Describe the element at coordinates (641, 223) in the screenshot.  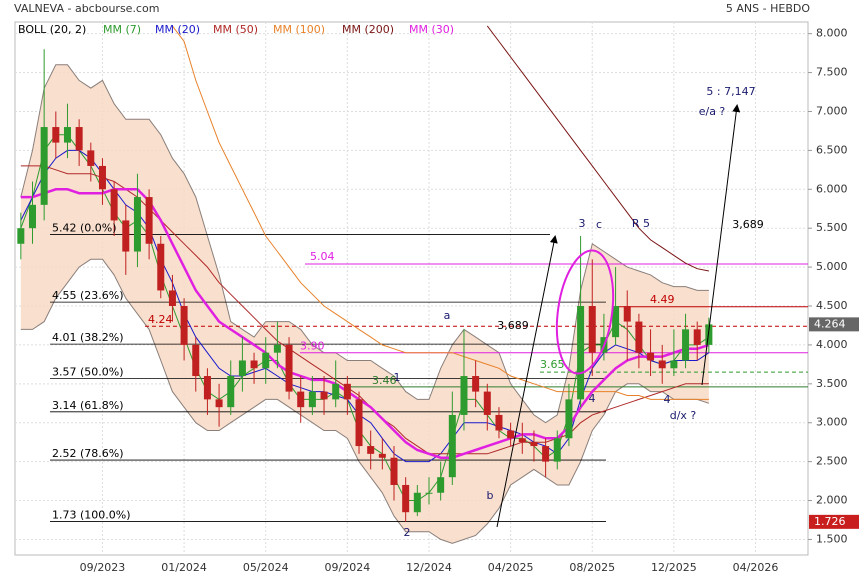
I see `annotation: R 5` at that location.